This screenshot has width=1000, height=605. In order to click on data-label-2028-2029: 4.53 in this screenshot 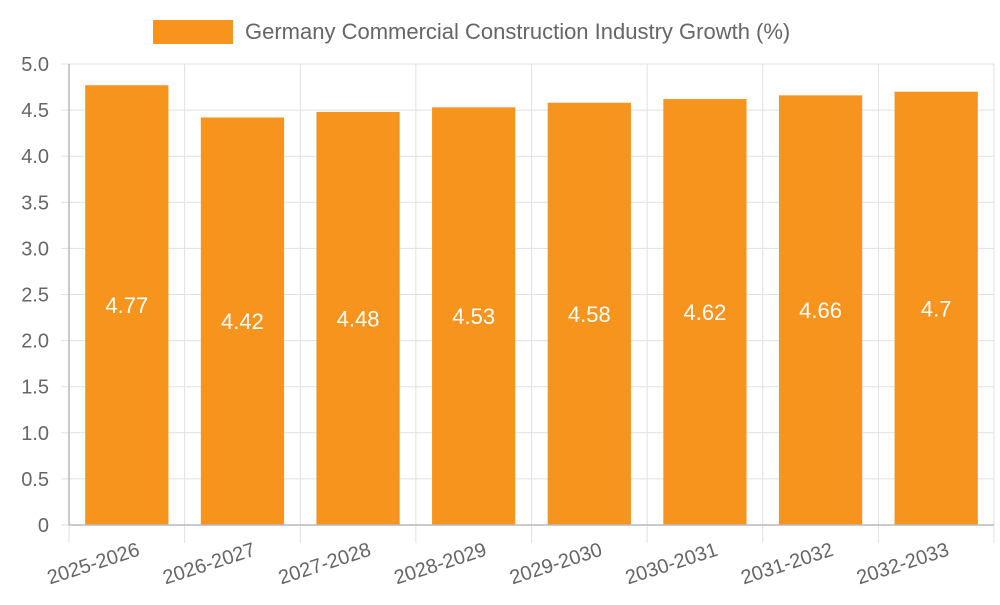, I will do `click(473, 316)`.